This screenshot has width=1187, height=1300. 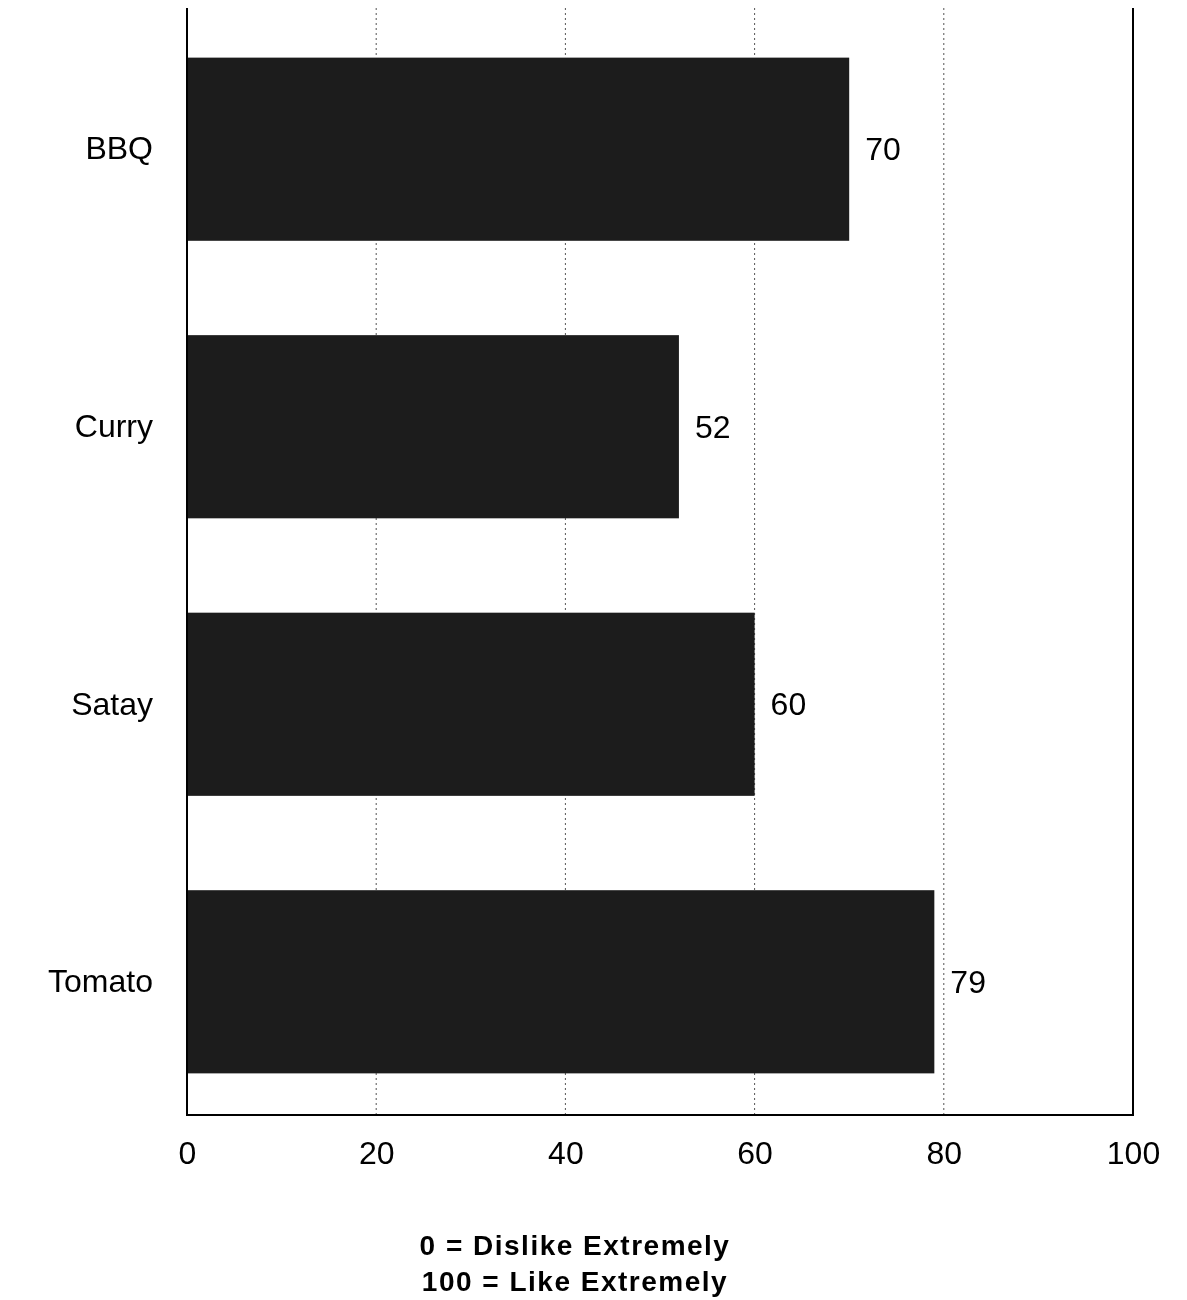 I want to click on y-tick-label: Tomato, so click(x=100, y=981).